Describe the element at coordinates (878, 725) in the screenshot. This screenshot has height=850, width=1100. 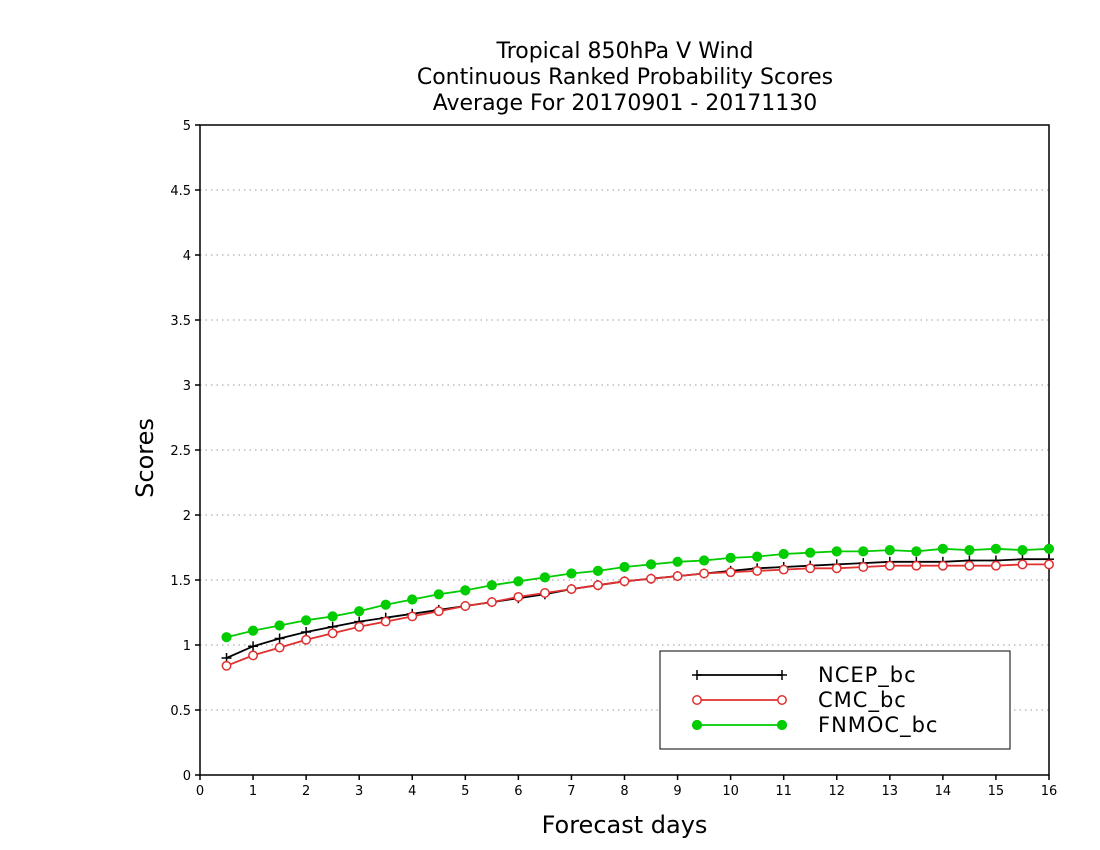
I see `legend-label: FNMOC_bc` at that location.